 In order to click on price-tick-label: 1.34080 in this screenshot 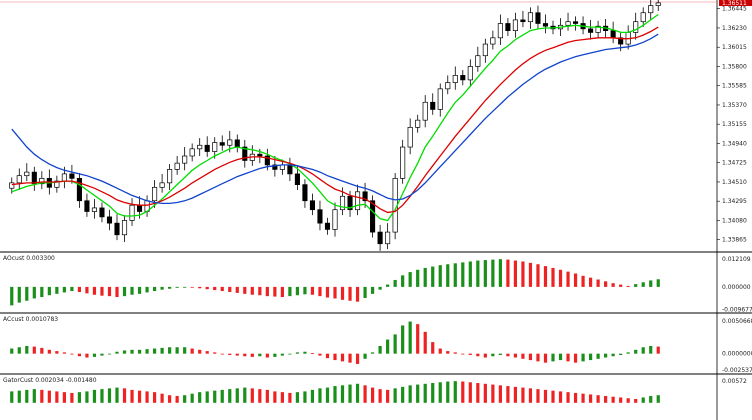, I will do `click(734, 220)`.